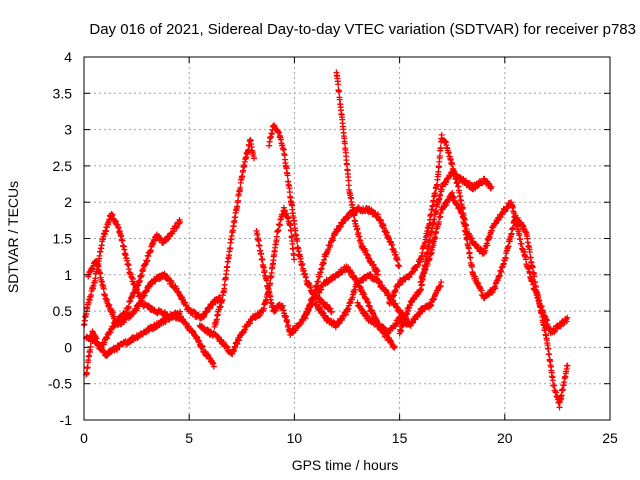 Image resolution: width=640 pixels, height=480 pixels. Describe the element at coordinates (345, 465) in the screenshot. I see `x-axis-label: GPS time / hours` at that location.